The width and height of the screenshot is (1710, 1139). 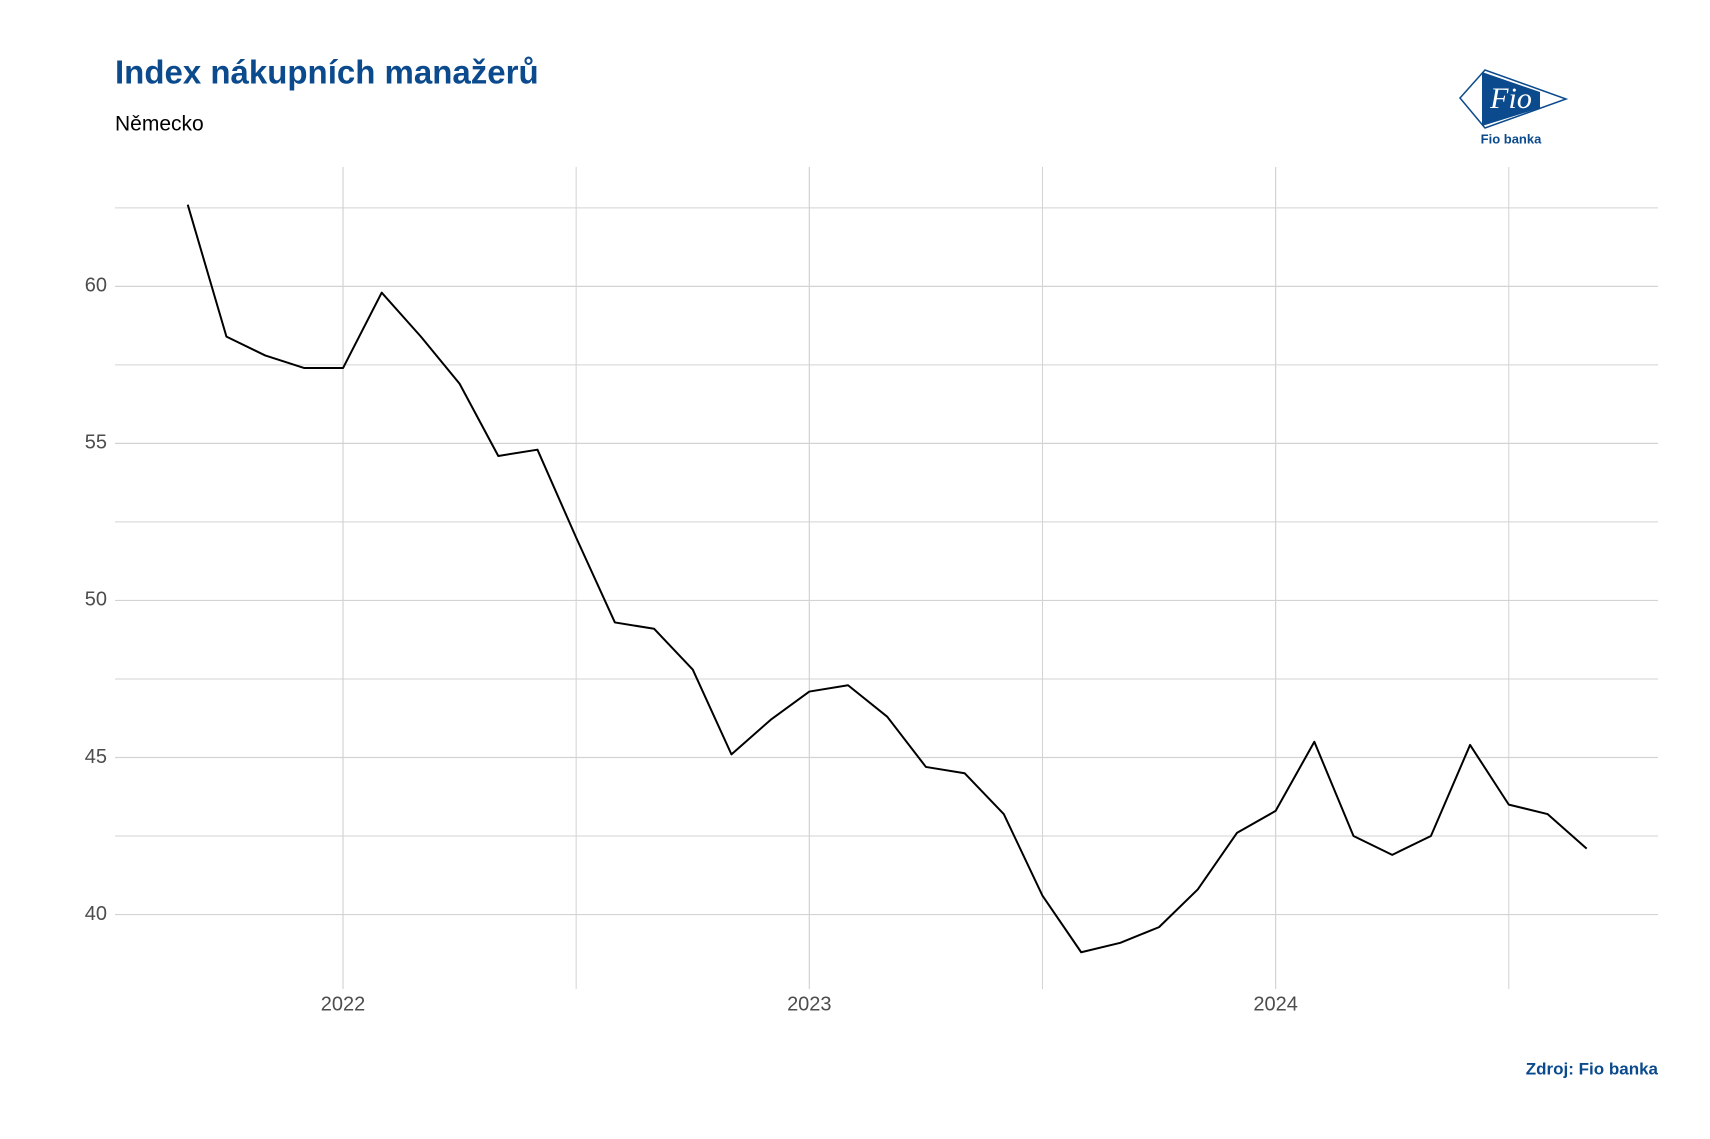 I want to click on logo-text: Fio, so click(x=1510, y=98).